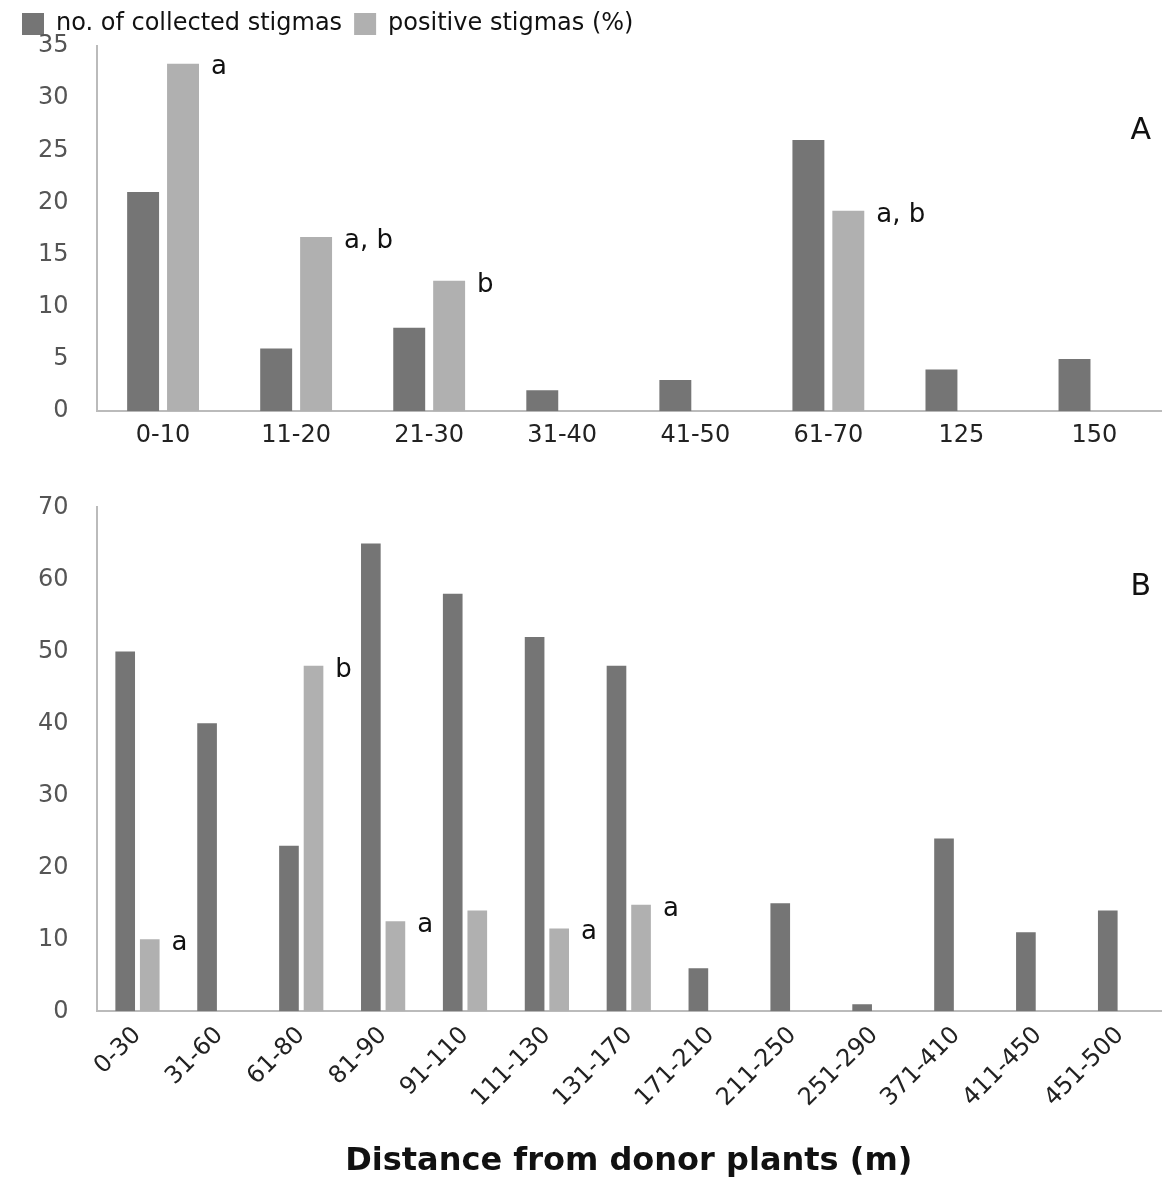 The height and width of the screenshot is (1190, 1171). What do you see at coordinates (296, 433) in the screenshot?
I see `x-tick-label: 11-20` at bounding box center [296, 433].